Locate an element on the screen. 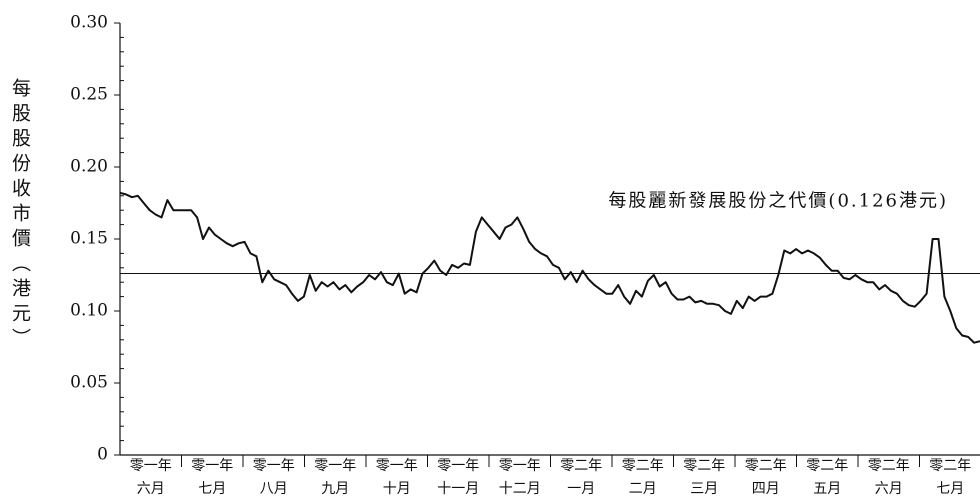 Image resolution: width=980 pixels, height=498 pixels. x-tick-label: 十二月 is located at coordinates (520, 489).